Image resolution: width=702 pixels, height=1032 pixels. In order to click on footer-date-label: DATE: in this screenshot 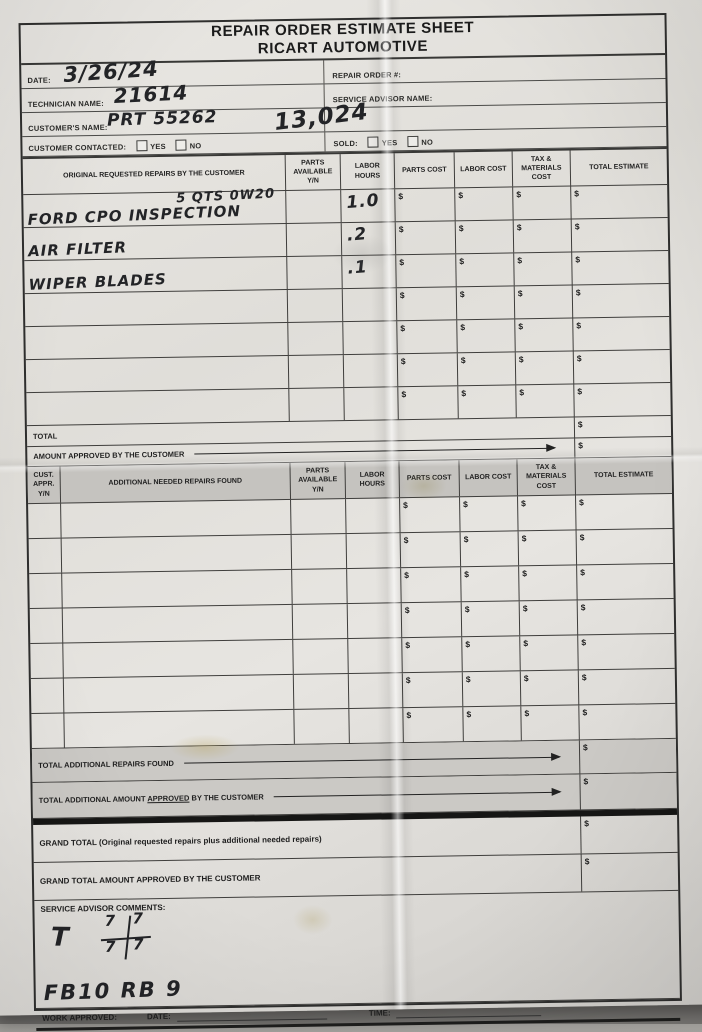, I will do `click(158, 1016)`.